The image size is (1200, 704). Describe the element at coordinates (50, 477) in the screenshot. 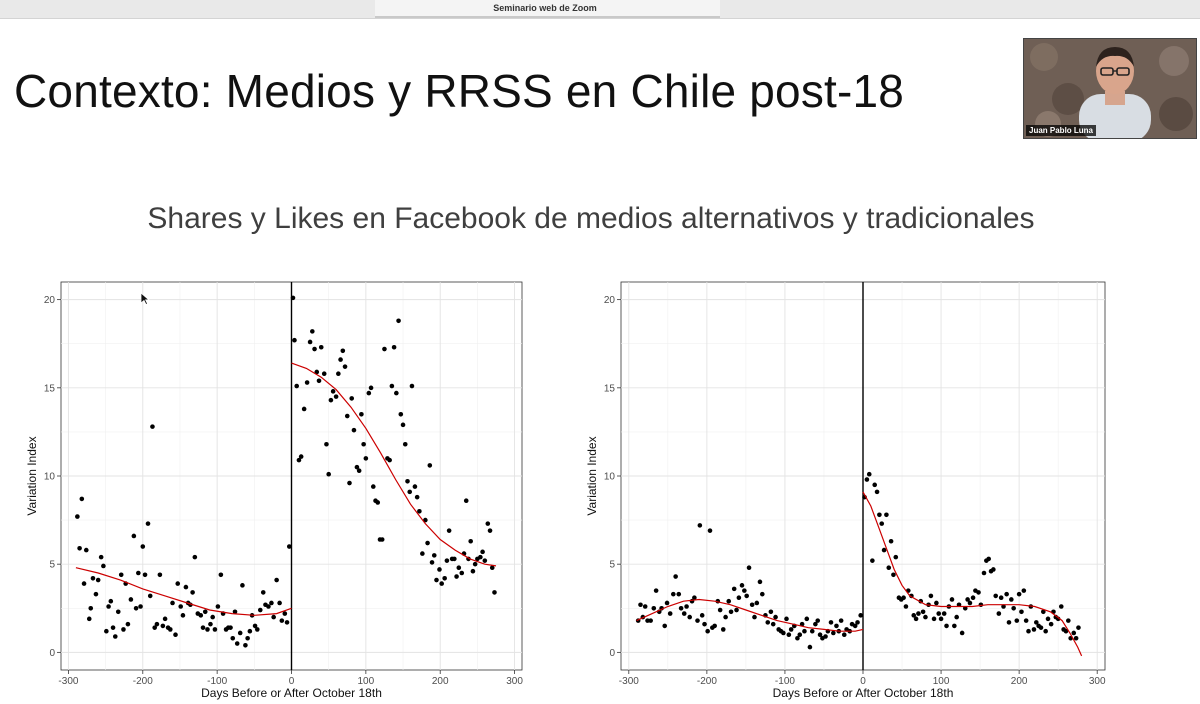

I see `y-tick-label: 10` at that location.